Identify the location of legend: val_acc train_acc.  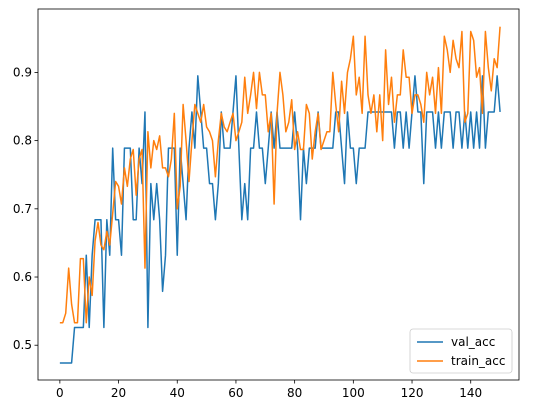
(461, 351).